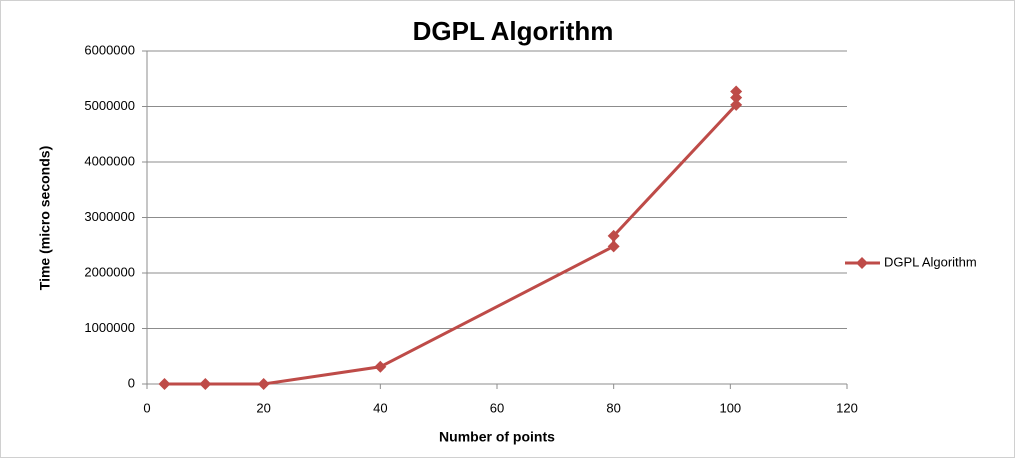  What do you see at coordinates (513, 31) in the screenshot?
I see `chart-title: DGPL Algorithm` at bounding box center [513, 31].